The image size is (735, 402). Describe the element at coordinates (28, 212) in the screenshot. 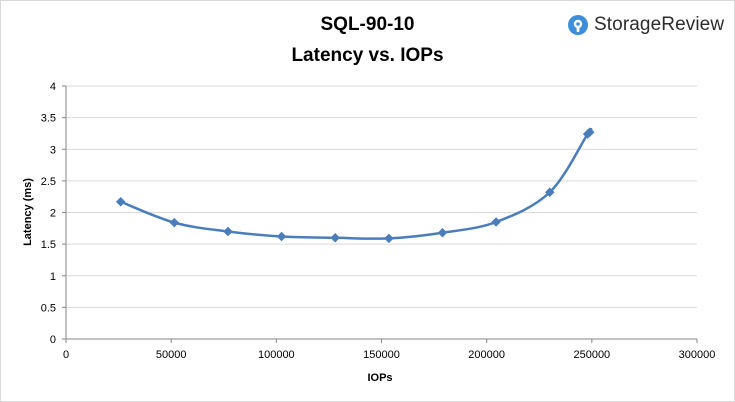

I see `y-axis-label: Latency (ms)` at that location.